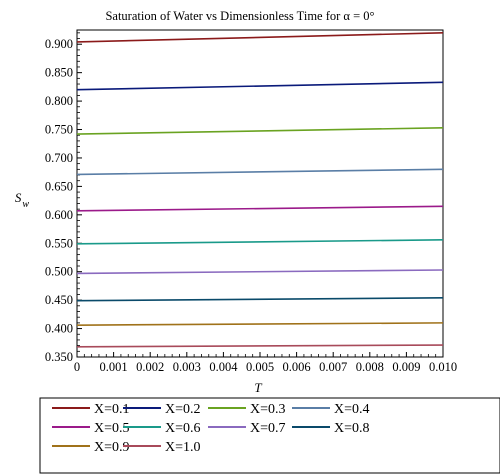 The width and height of the screenshot is (500, 474). I want to click on y-axis-label: Sw, so click(22, 200).